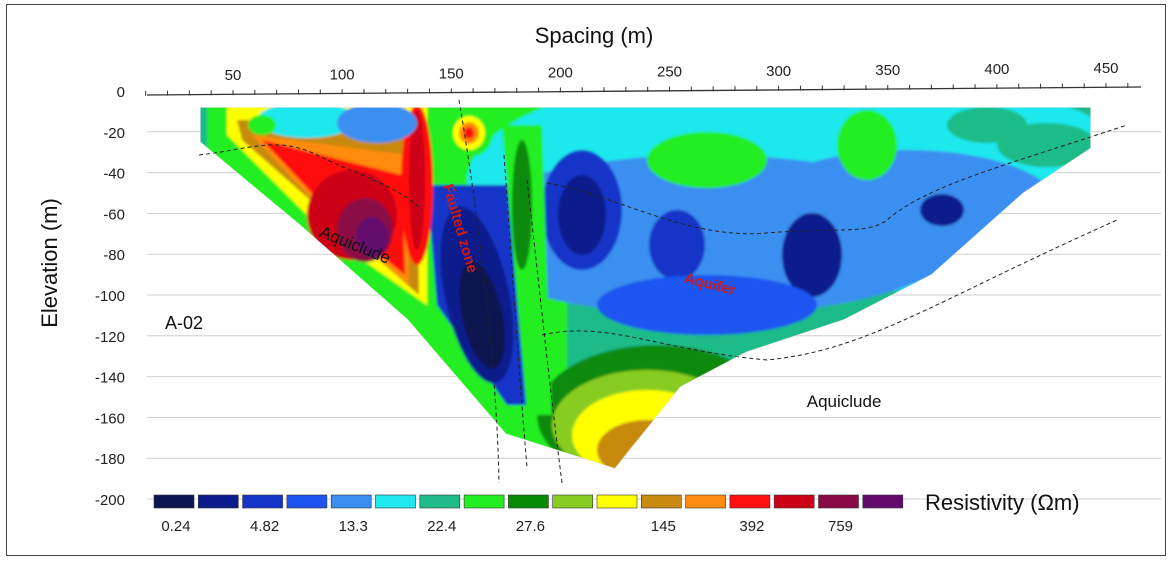 This screenshot has height=562, width=1172. What do you see at coordinates (353, 526) in the screenshot?
I see `colorbar-tick-label: 13.3` at bounding box center [353, 526].